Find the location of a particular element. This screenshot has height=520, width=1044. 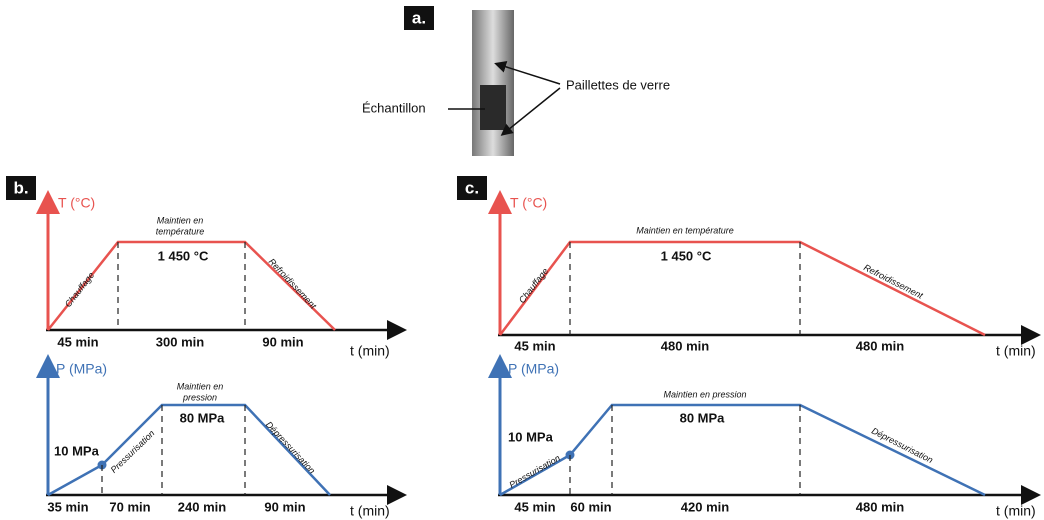

phase-label: température is located at coordinates (180, 231).